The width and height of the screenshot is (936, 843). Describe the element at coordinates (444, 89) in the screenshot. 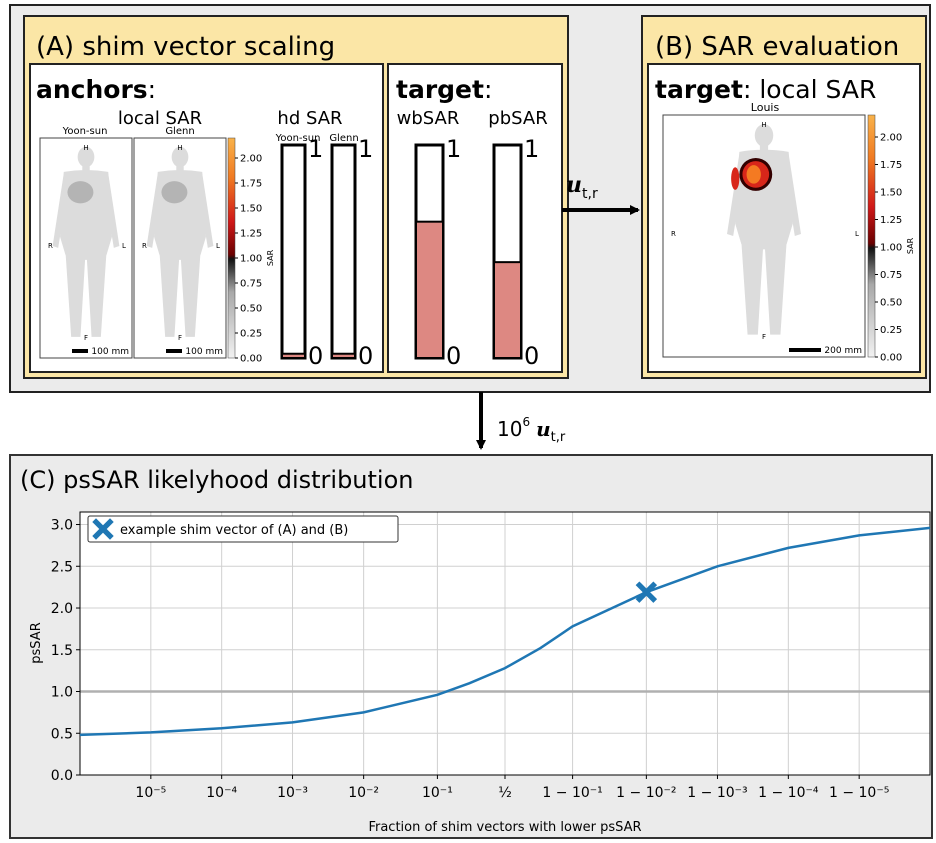

I see `target-heading: target:` at that location.